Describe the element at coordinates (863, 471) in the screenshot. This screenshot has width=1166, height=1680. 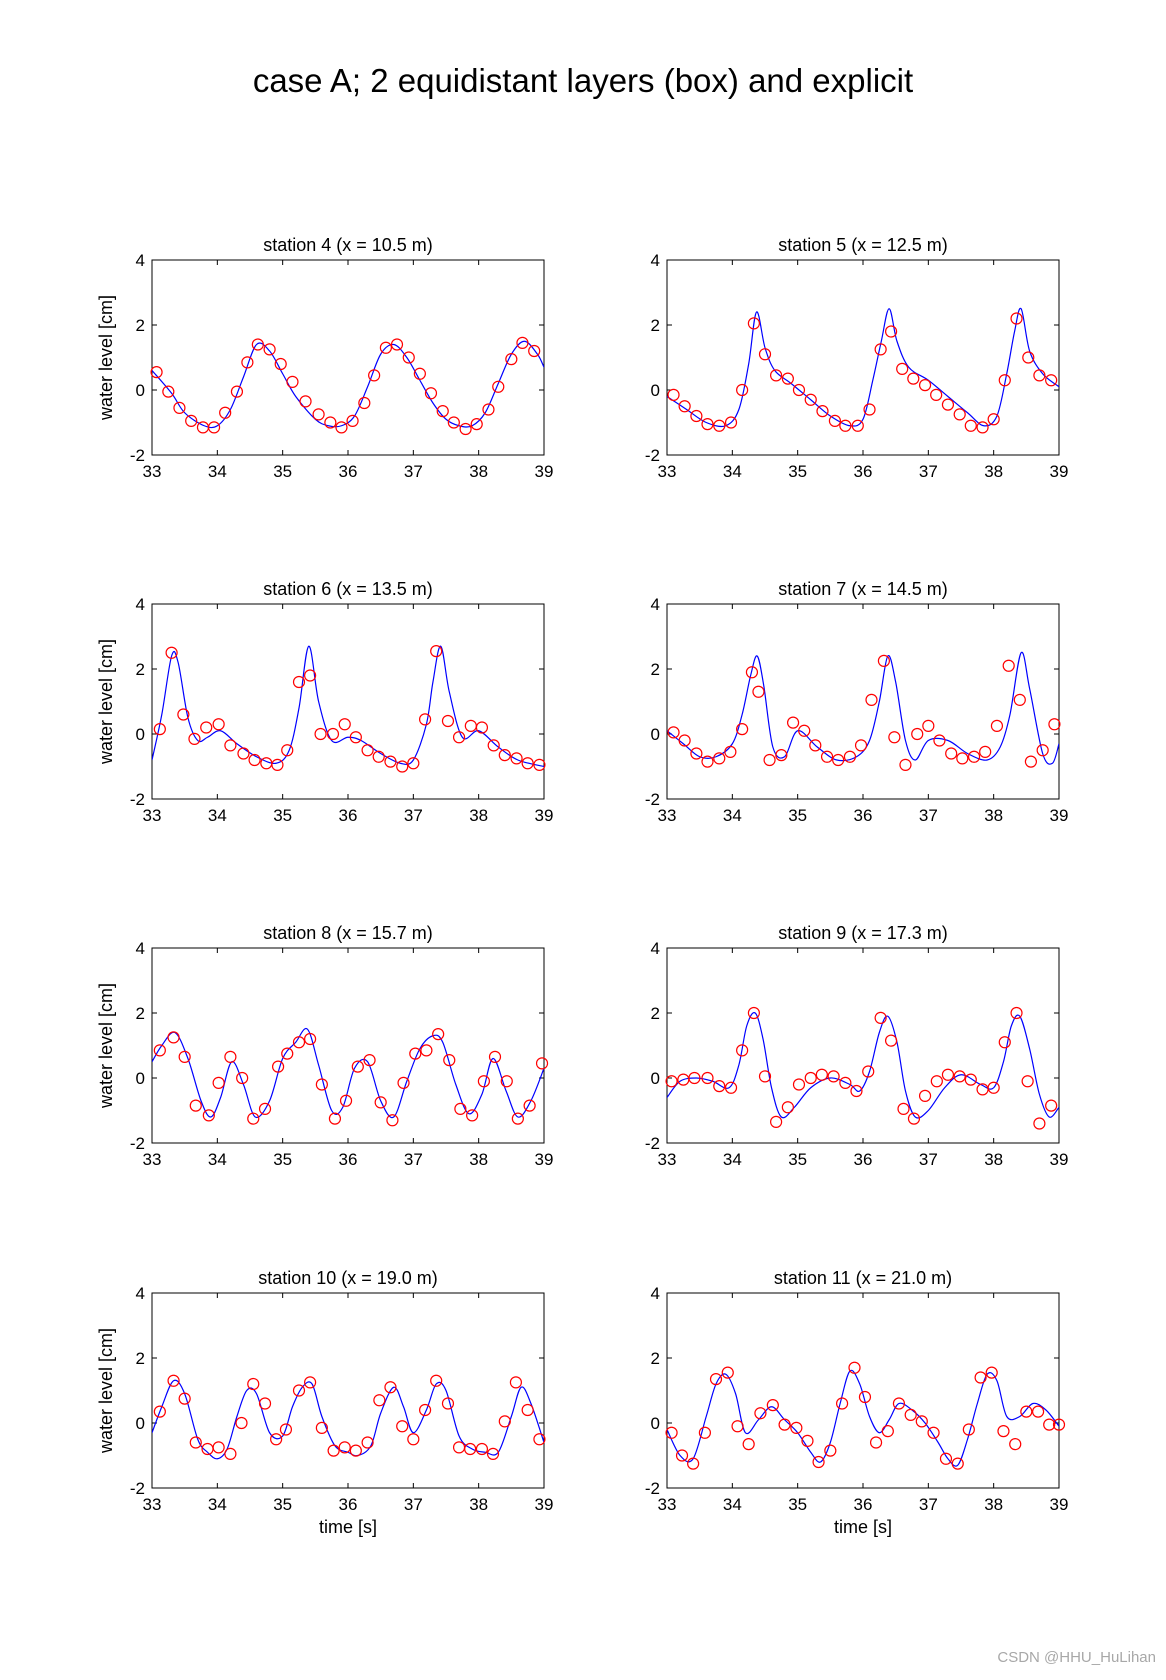
I see `x-tick-label: 36` at that location.